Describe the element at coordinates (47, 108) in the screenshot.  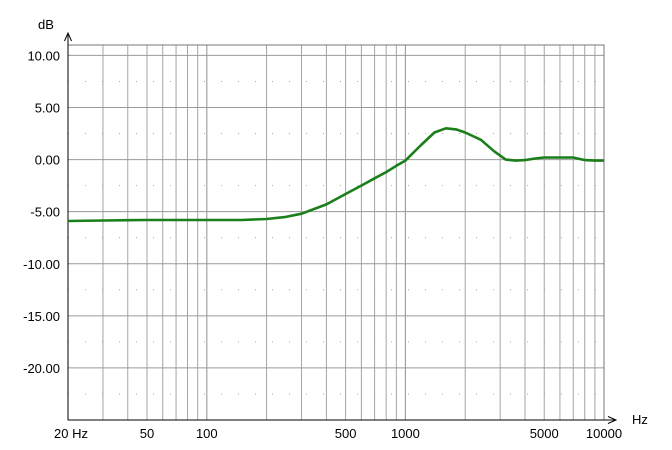
I see `y-tick-label: 5.00` at that location.